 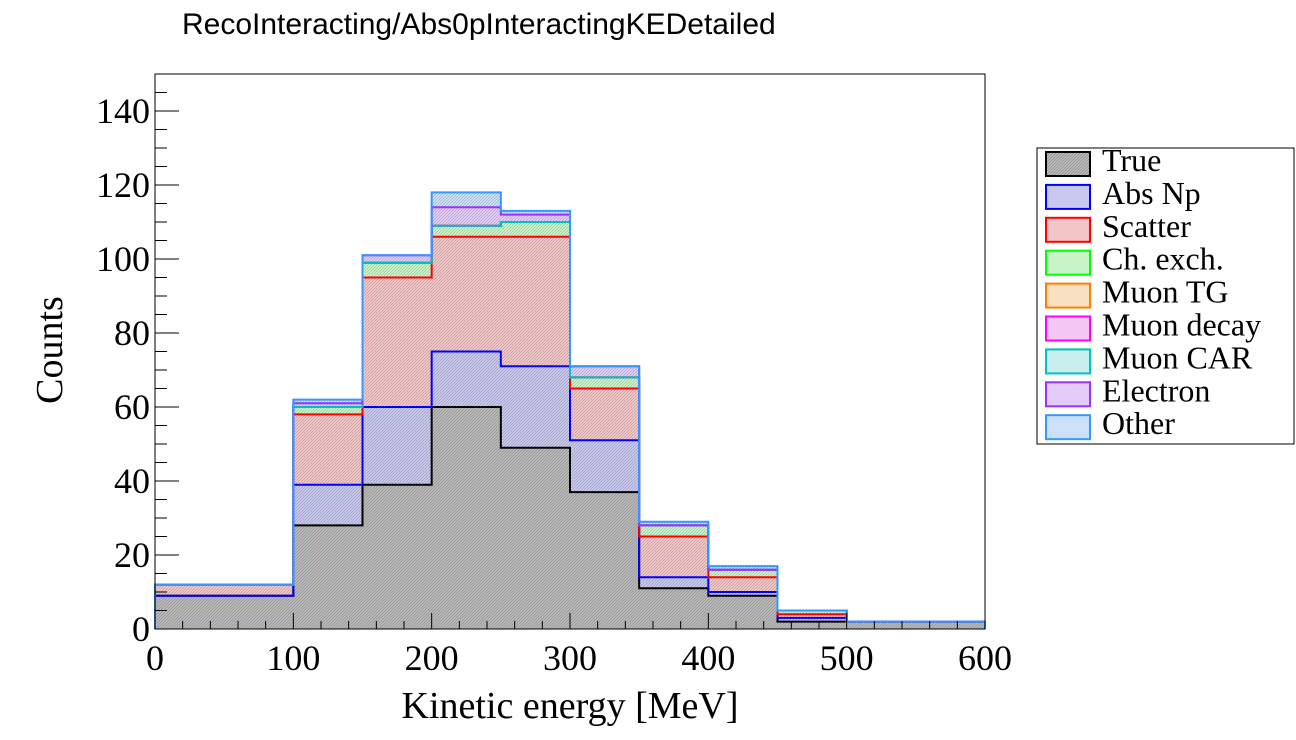 What do you see at coordinates (985, 658) in the screenshot?
I see `x-tick-label: 600` at bounding box center [985, 658].